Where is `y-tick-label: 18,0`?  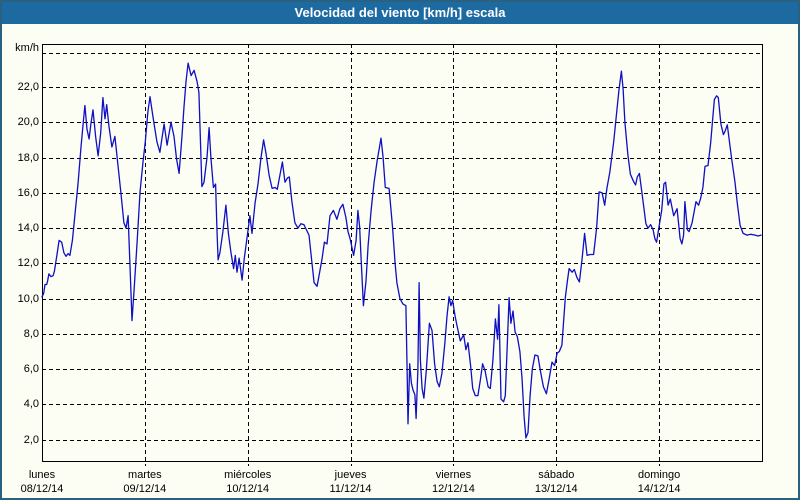
y-tick-label: 18,0 is located at coordinates (28, 157).